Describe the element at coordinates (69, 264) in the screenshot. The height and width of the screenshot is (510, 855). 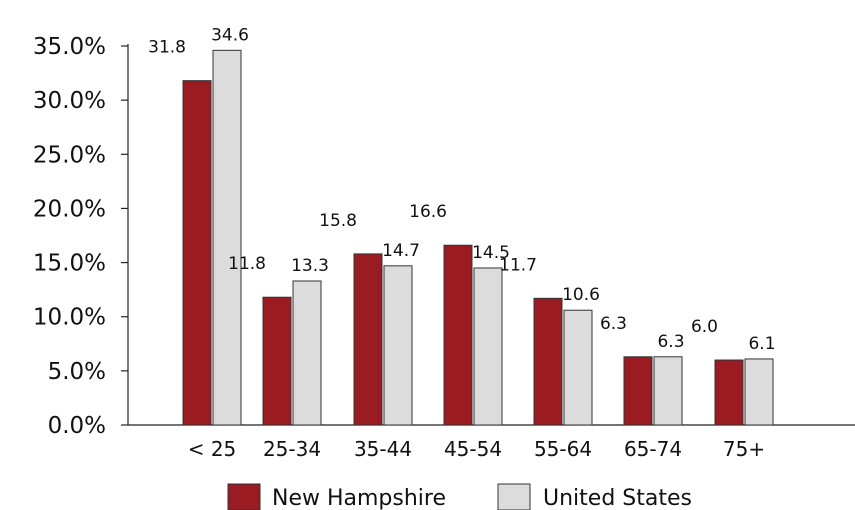
I see `y-tick-label: 15.0%` at that location.